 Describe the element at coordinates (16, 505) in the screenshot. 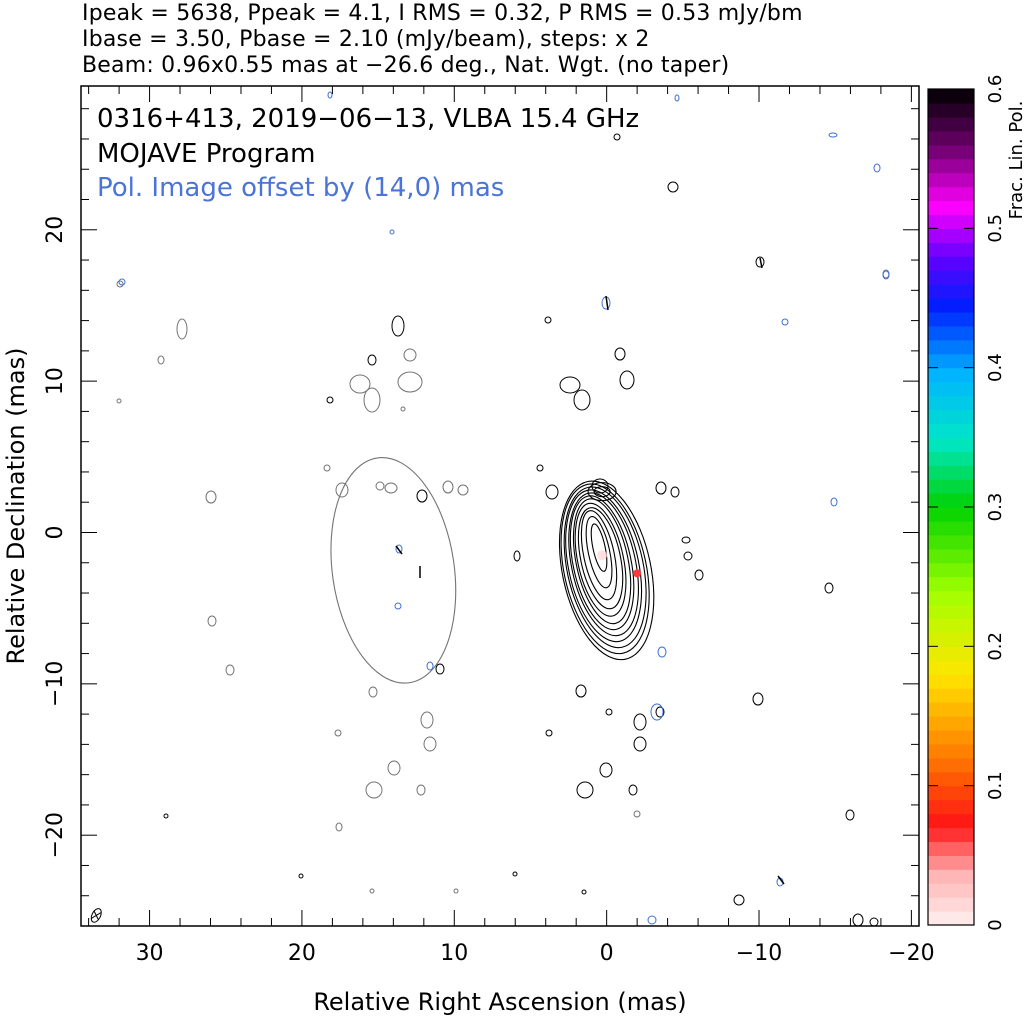

I see `y-axis-label: Relative Declination (mas)` at that location.